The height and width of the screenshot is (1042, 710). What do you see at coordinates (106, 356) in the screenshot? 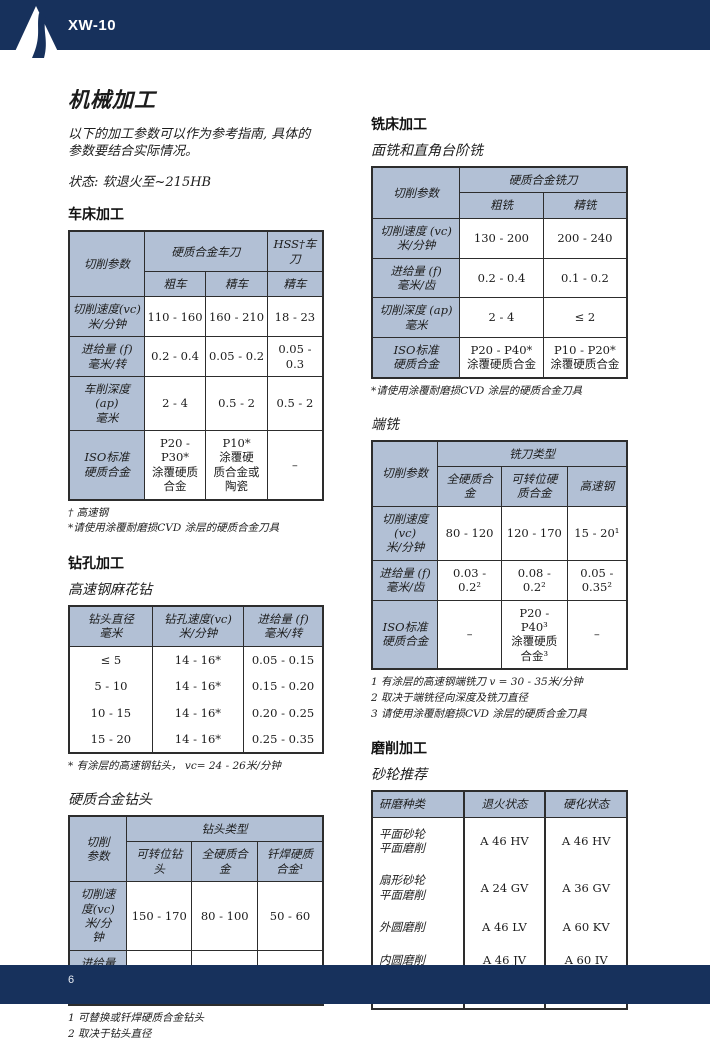
I see `param-cell: 进给量 (f) 毫米/转` at bounding box center [106, 356].